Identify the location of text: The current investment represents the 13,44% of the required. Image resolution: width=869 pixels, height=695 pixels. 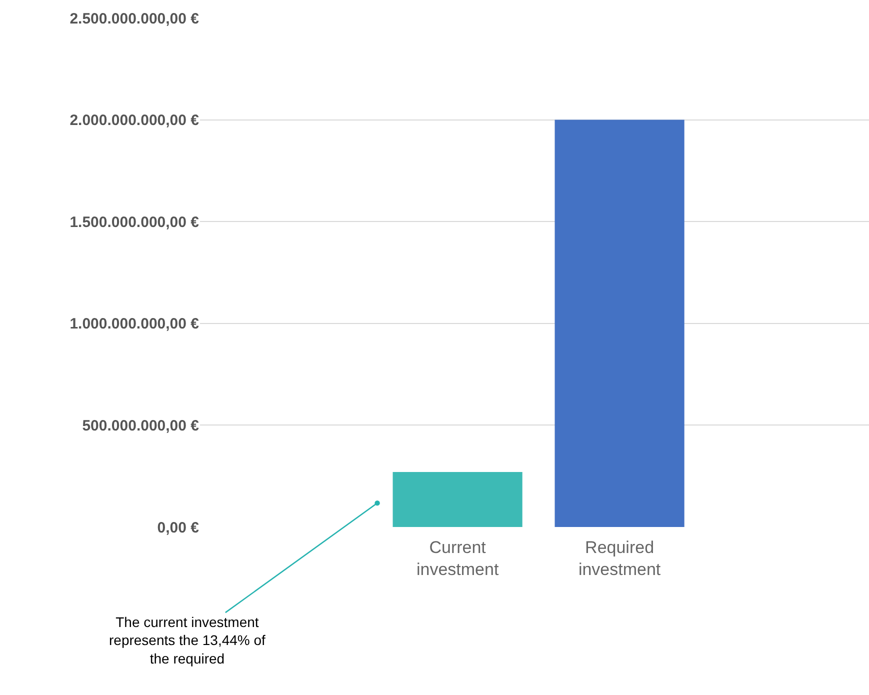
(187, 640).